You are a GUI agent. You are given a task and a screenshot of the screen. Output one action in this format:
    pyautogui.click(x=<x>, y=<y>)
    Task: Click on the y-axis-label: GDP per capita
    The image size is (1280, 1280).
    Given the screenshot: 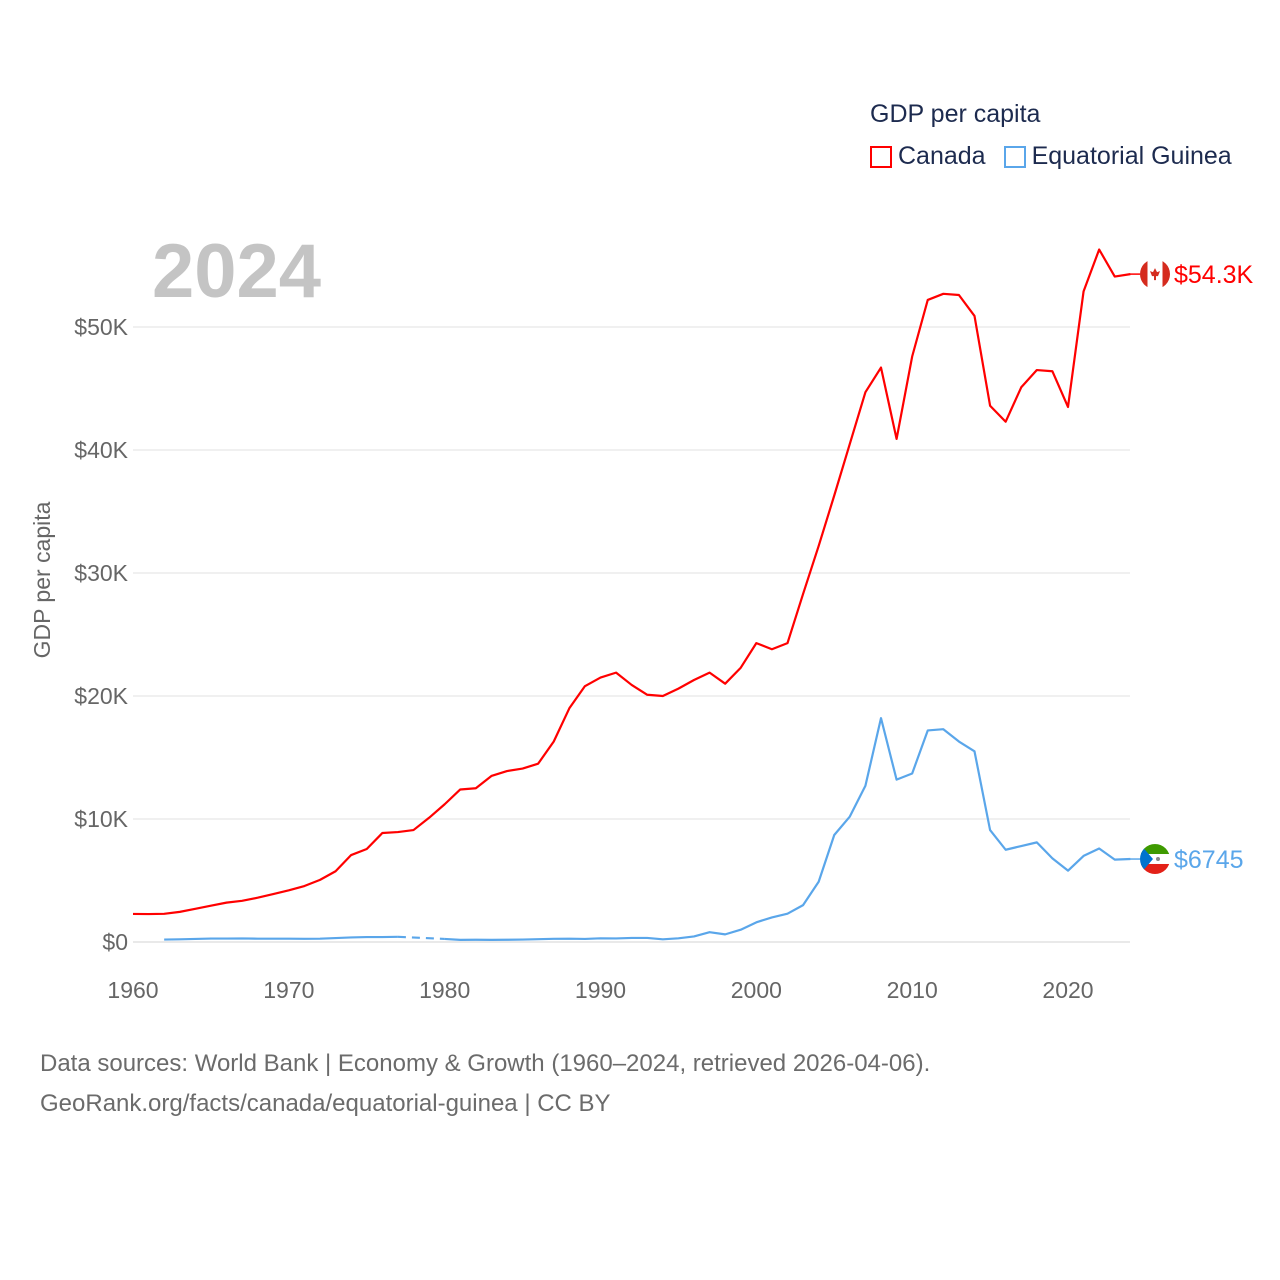 What is the action you would take?
    pyautogui.click(x=42, y=579)
    